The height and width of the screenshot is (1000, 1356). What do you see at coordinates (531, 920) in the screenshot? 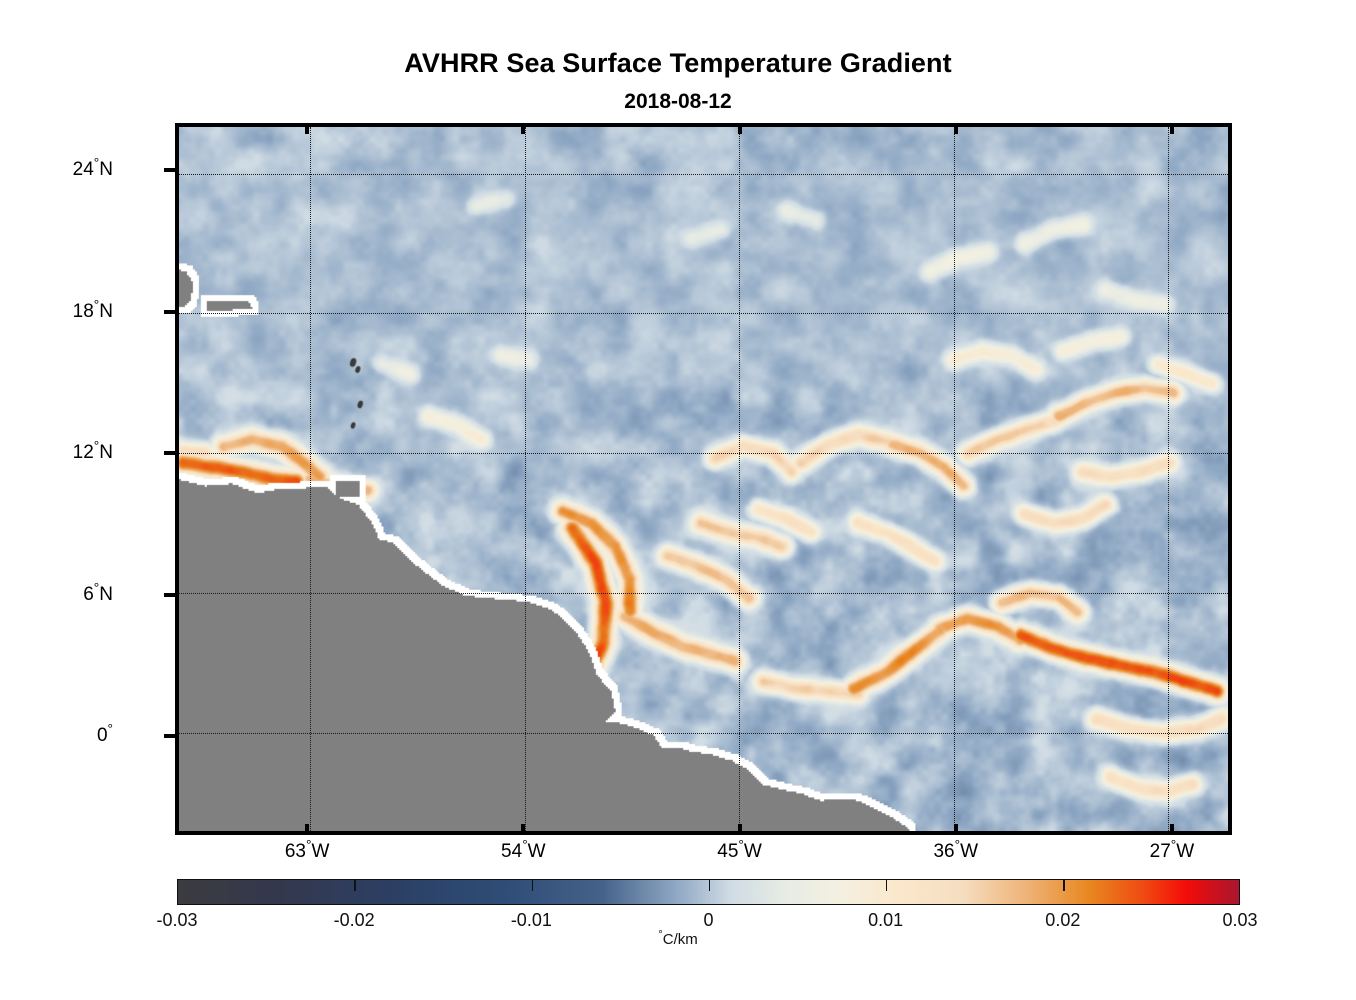
I see `colorbar-label-2: -0.01` at bounding box center [531, 920].